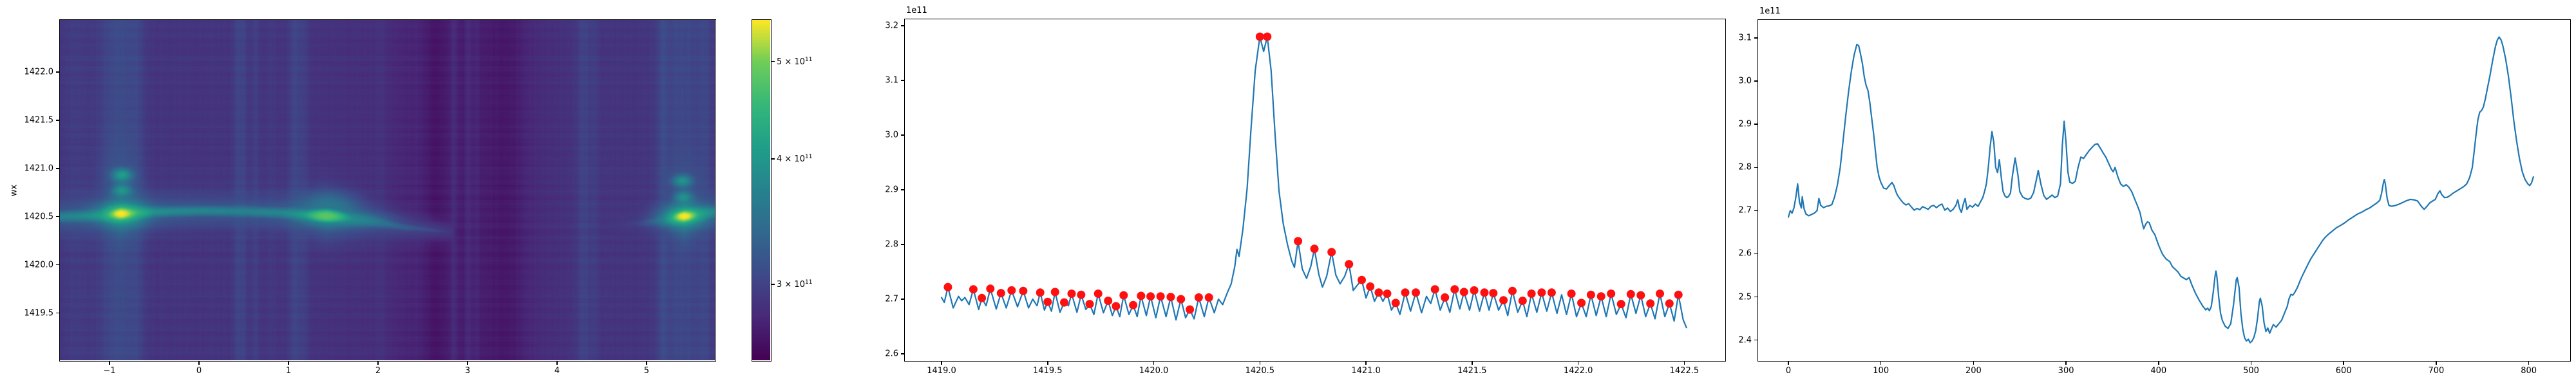  I want to click on tick-label: 2.7, so click(891, 299).